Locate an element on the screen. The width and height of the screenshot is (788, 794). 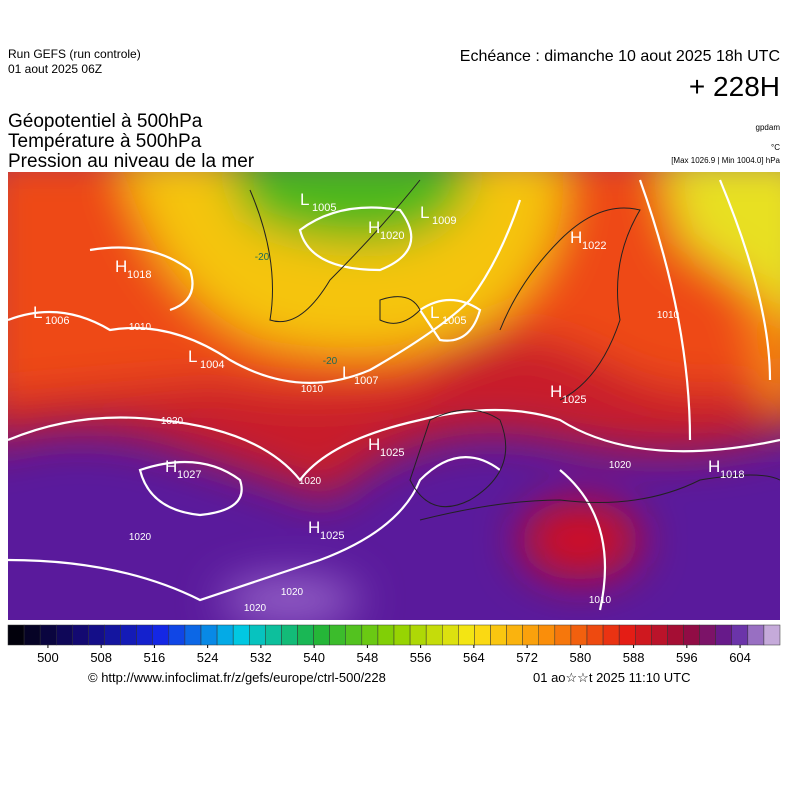
center-value: 1007 is located at coordinates (366, 381).